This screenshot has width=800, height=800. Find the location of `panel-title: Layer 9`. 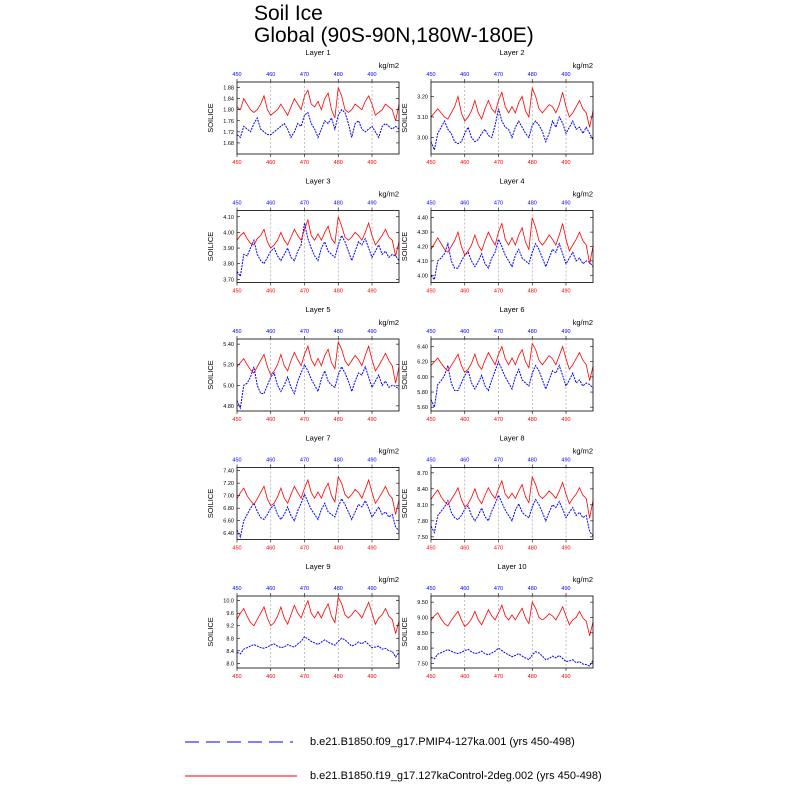

panel-title: Layer 9 is located at coordinates (317, 566).